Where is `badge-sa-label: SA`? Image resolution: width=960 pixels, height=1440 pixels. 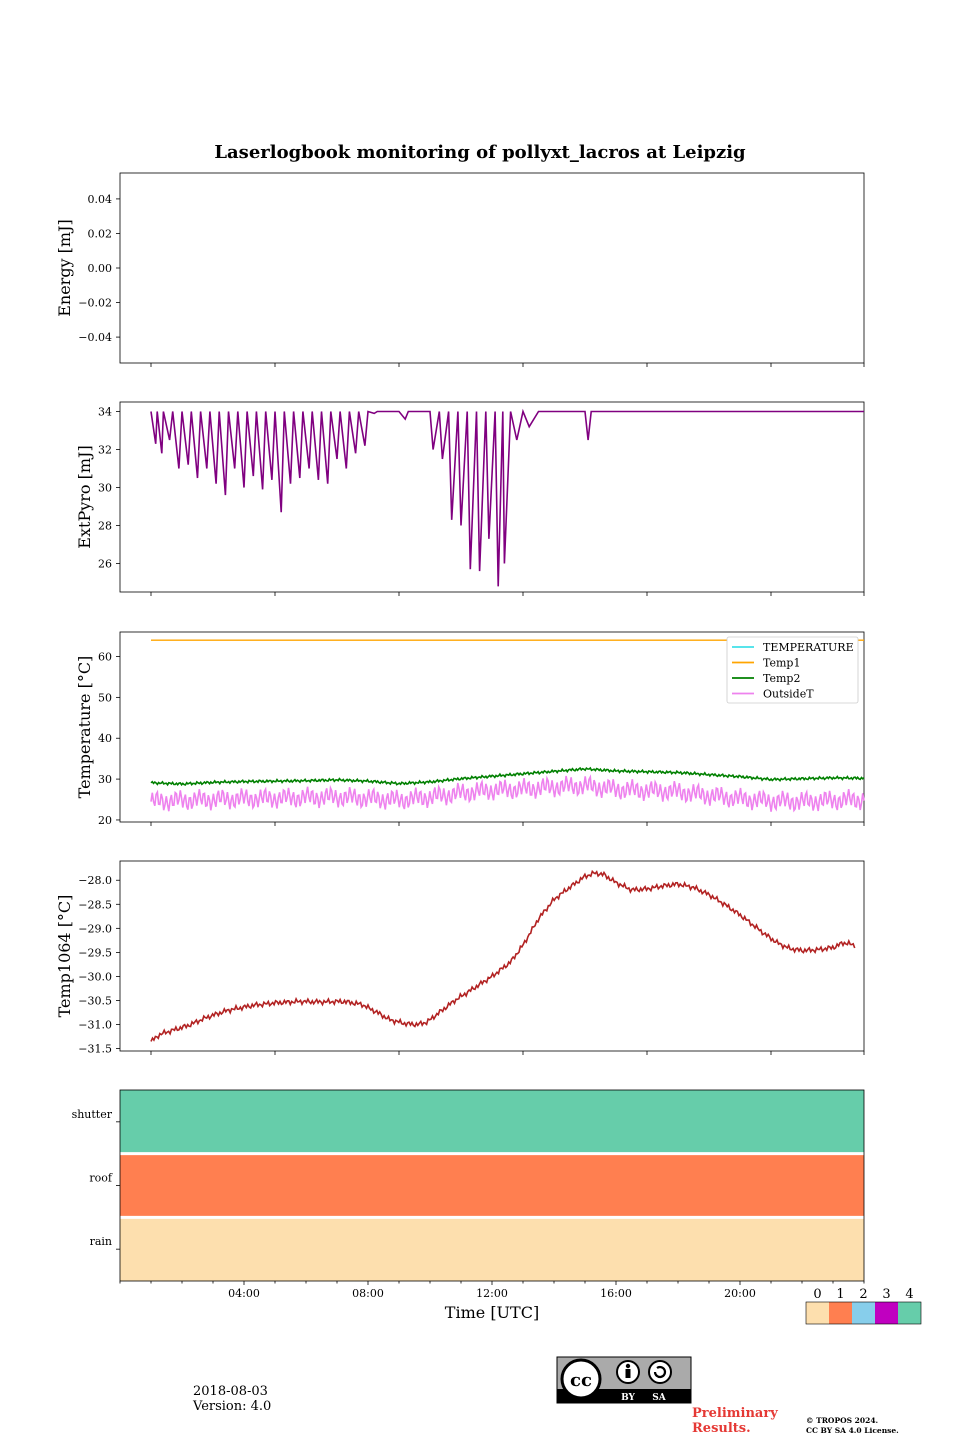
badge-sa-label: SA is located at coordinates (659, 1398).